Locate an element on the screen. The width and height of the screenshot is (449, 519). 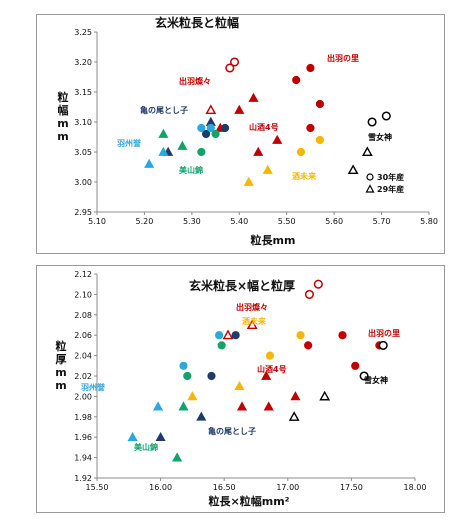
x-tick-label: 5.60 is located at coordinates (334, 221).